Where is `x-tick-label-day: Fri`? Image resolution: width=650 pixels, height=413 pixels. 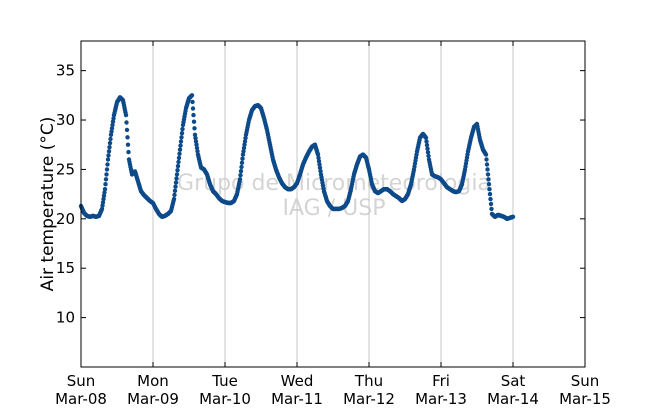
x-tick-label-day: Fri is located at coordinates (441, 381).